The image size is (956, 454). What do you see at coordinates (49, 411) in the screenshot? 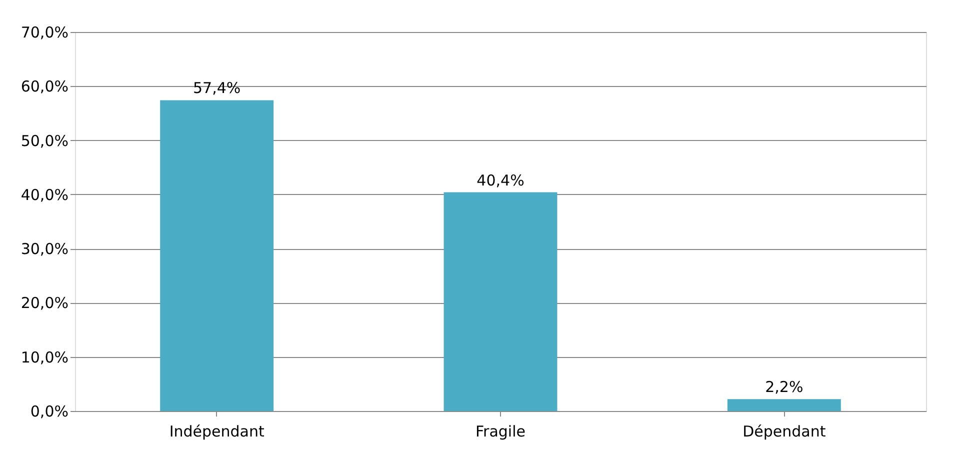
I see `y-tick-label: 0,0%` at bounding box center [49, 411].